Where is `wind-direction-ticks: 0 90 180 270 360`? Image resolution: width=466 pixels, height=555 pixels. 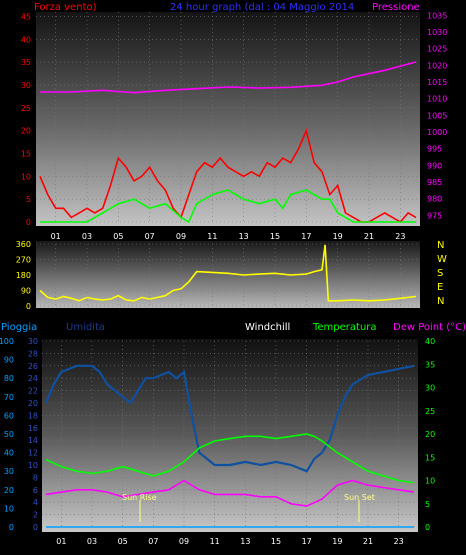
wind-direction-ticks: 0 90 180 270 360 is located at coordinates (23, 275).